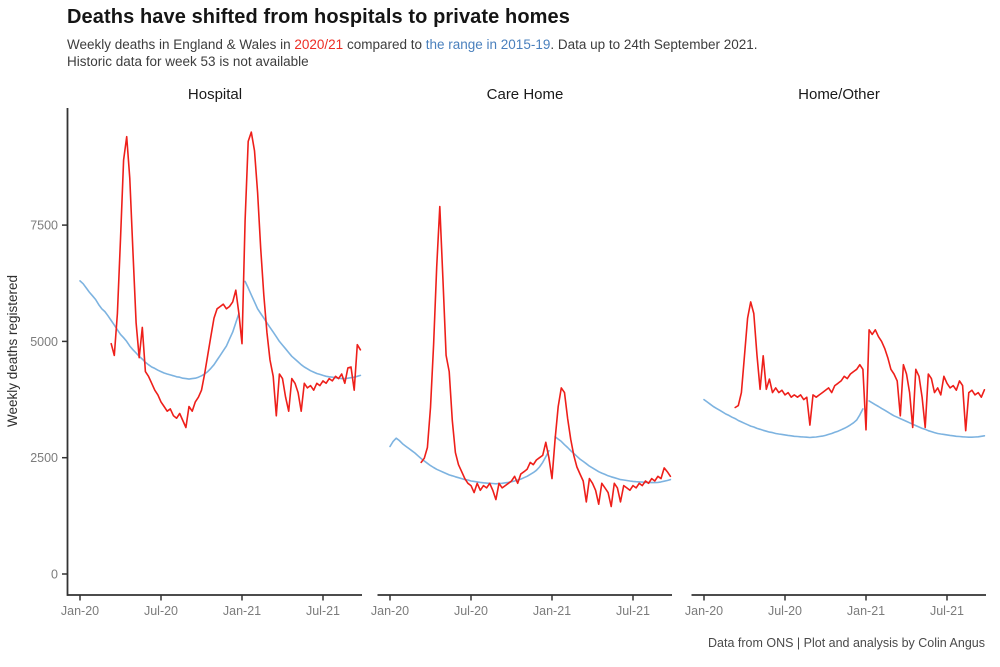 The image size is (1000, 667). What do you see at coordinates (215, 94) in the screenshot?
I see `facet-title-hospital: Hospital` at bounding box center [215, 94].